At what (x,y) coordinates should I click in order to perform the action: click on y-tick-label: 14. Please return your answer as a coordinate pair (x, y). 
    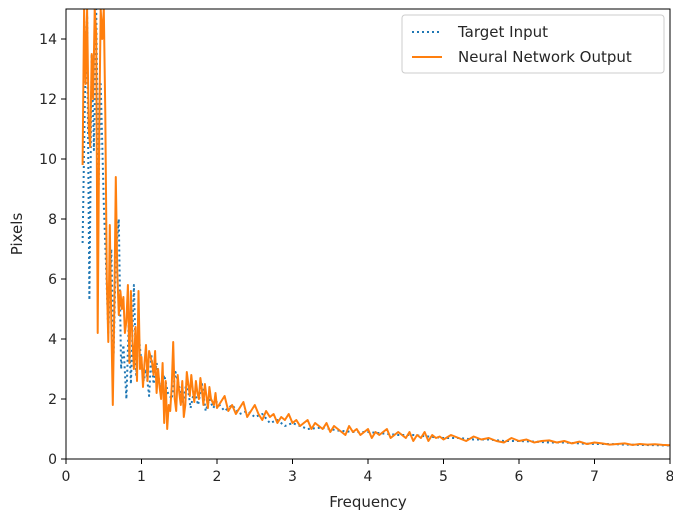
    Looking at the image, I should click on (48, 40).